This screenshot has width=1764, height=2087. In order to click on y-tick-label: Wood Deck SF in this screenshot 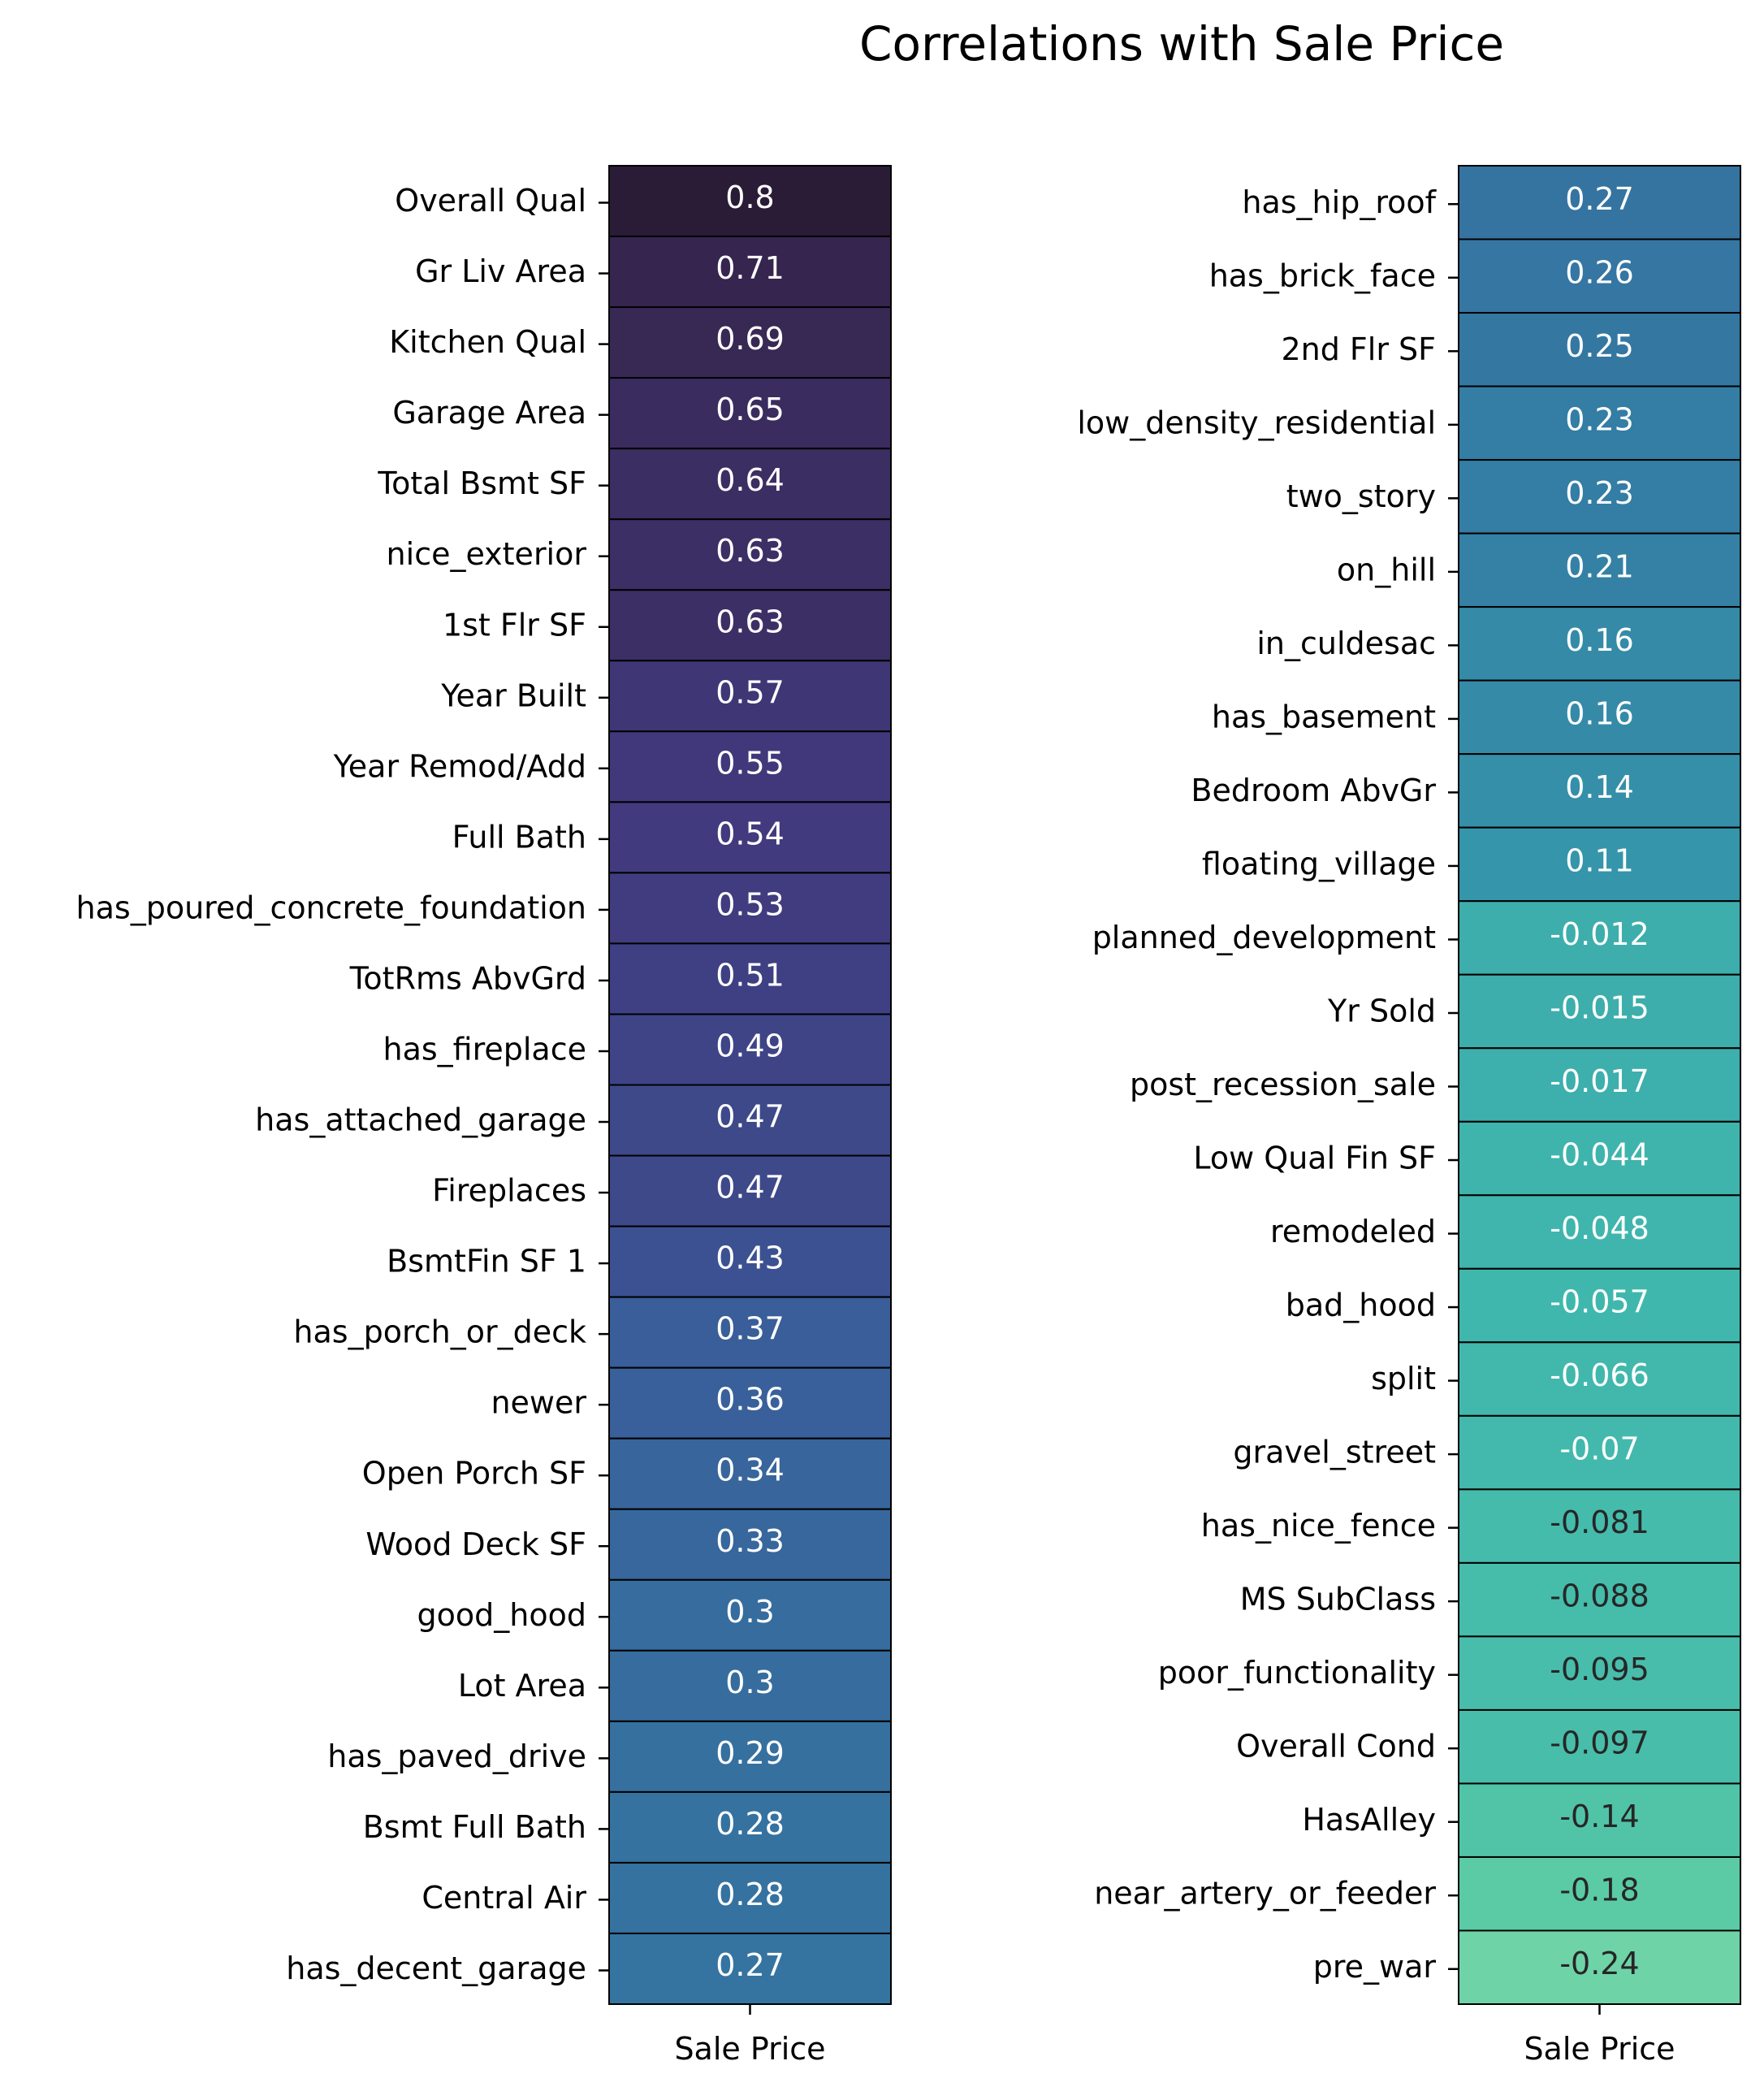, I will do `click(475, 1544)`.